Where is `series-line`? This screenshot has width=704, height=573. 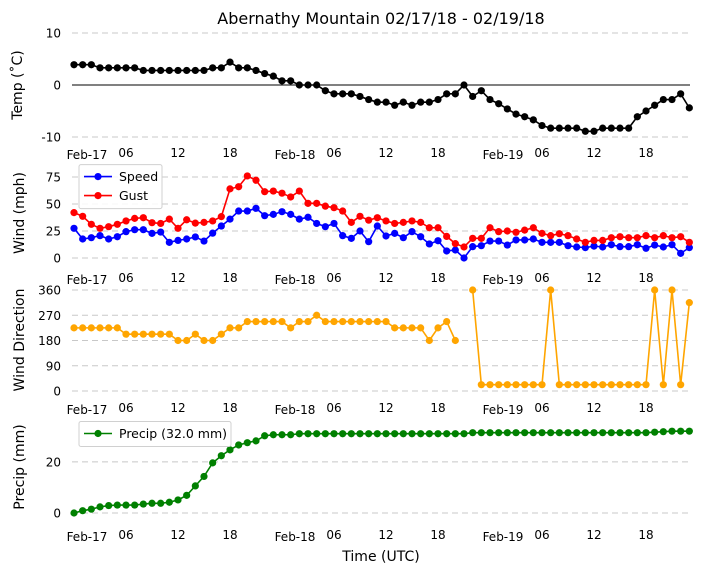 series-line is located at coordinates (382, 97).